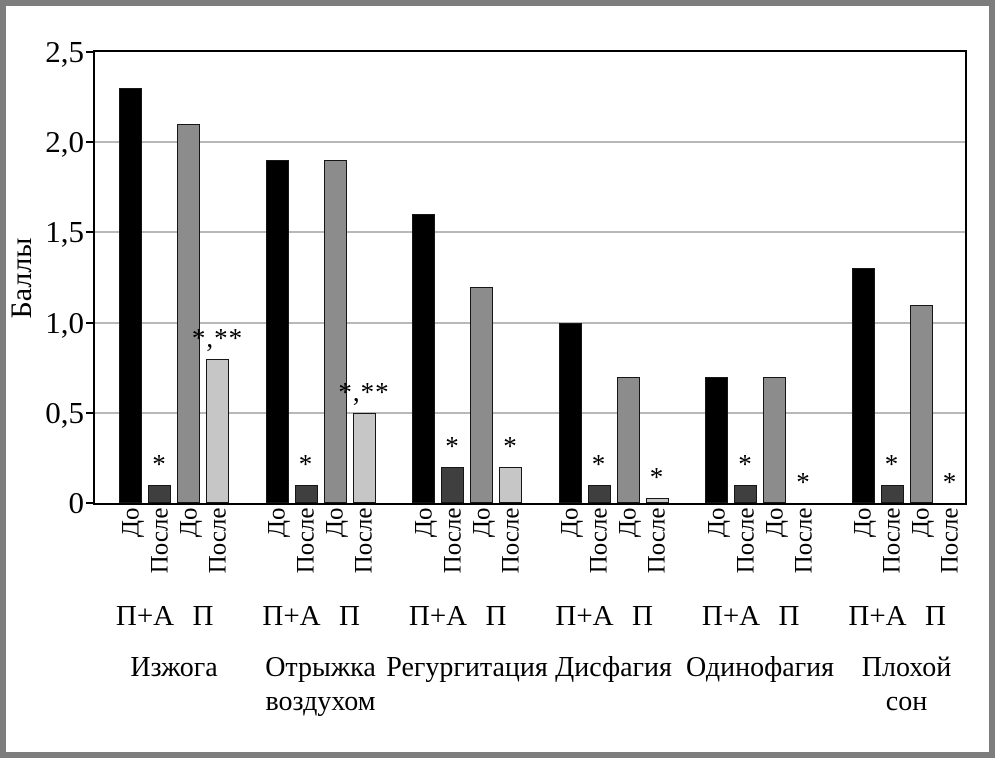 The width and height of the screenshot is (995, 758). Describe the element at coordinates (320, 667) in the screenshot. I see `category-label-line: Отрыжка` at that location.